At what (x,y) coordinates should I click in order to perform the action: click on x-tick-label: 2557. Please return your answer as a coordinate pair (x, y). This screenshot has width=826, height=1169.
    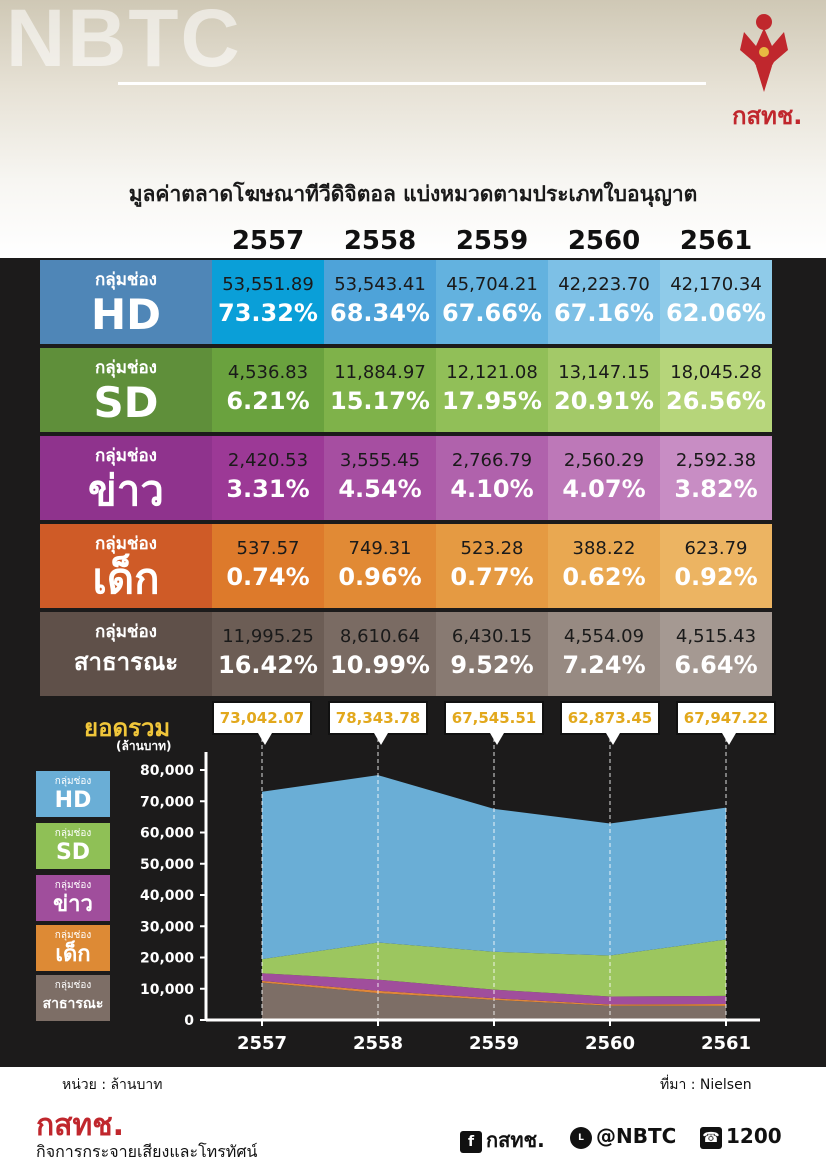
    Looking at the image, I should click on (262, 1043).